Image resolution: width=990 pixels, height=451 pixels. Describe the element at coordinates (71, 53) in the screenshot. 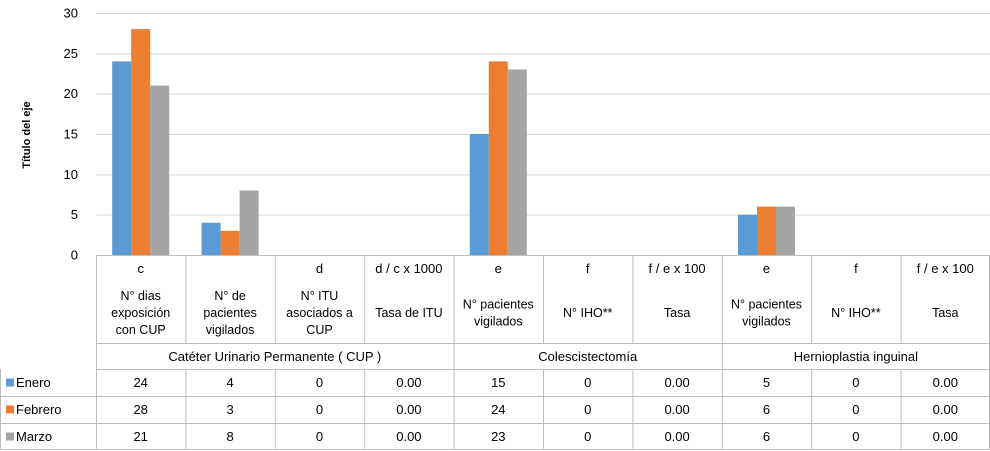

I see `y-tick-label: 25` at that location.